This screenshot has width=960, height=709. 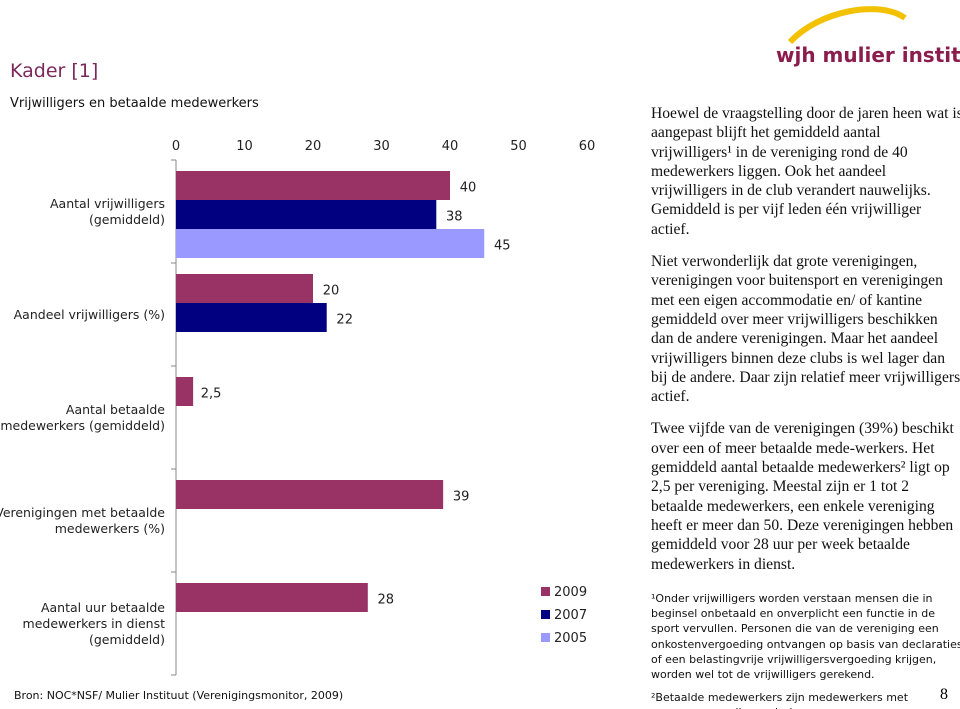 What do you see at coordinates (868, 55) in the screenshot?
I see `logo: wjh mulier instituut` at bounding box center [868, 55].